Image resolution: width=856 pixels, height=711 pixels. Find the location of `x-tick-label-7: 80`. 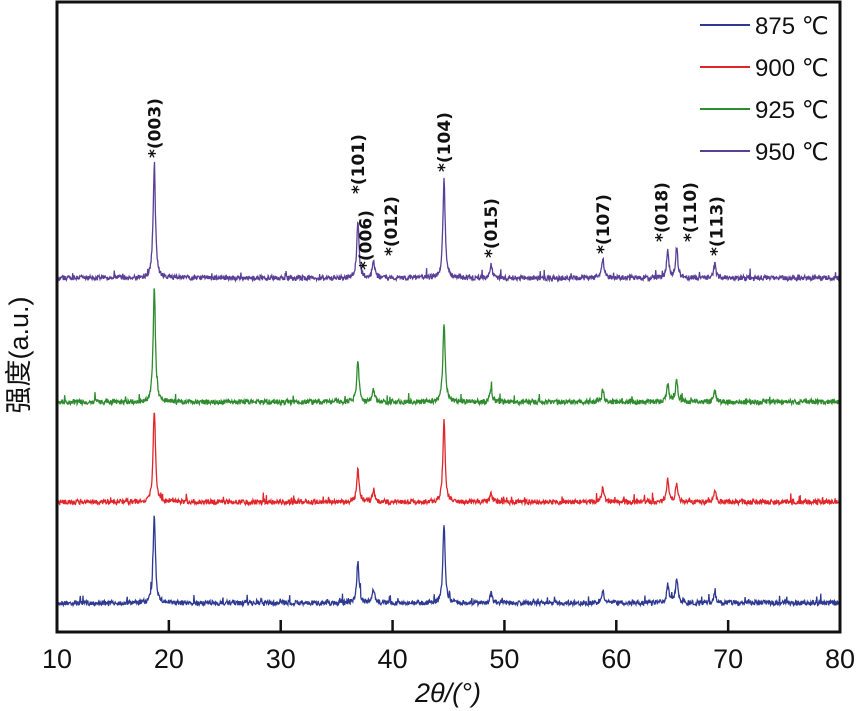

x-tick-label-7: 80 is located at coordinates (840, 659).